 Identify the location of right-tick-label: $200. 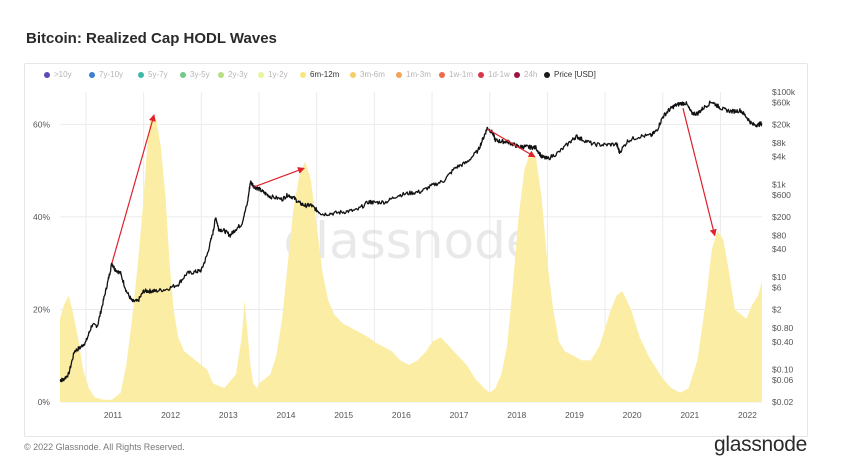
(781, 217).